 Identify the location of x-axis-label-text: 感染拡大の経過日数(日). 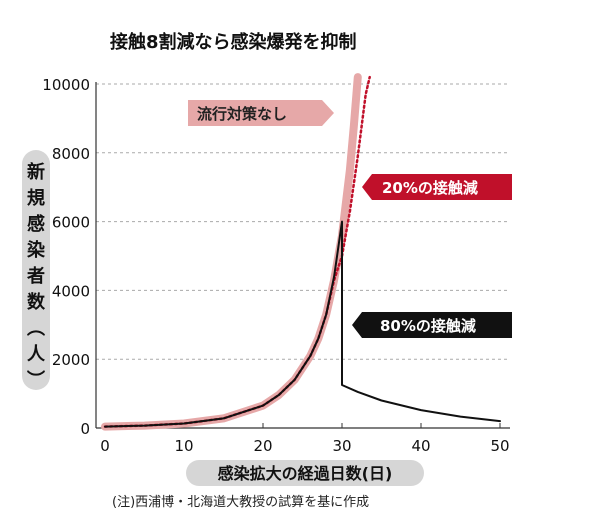
(305, 473).